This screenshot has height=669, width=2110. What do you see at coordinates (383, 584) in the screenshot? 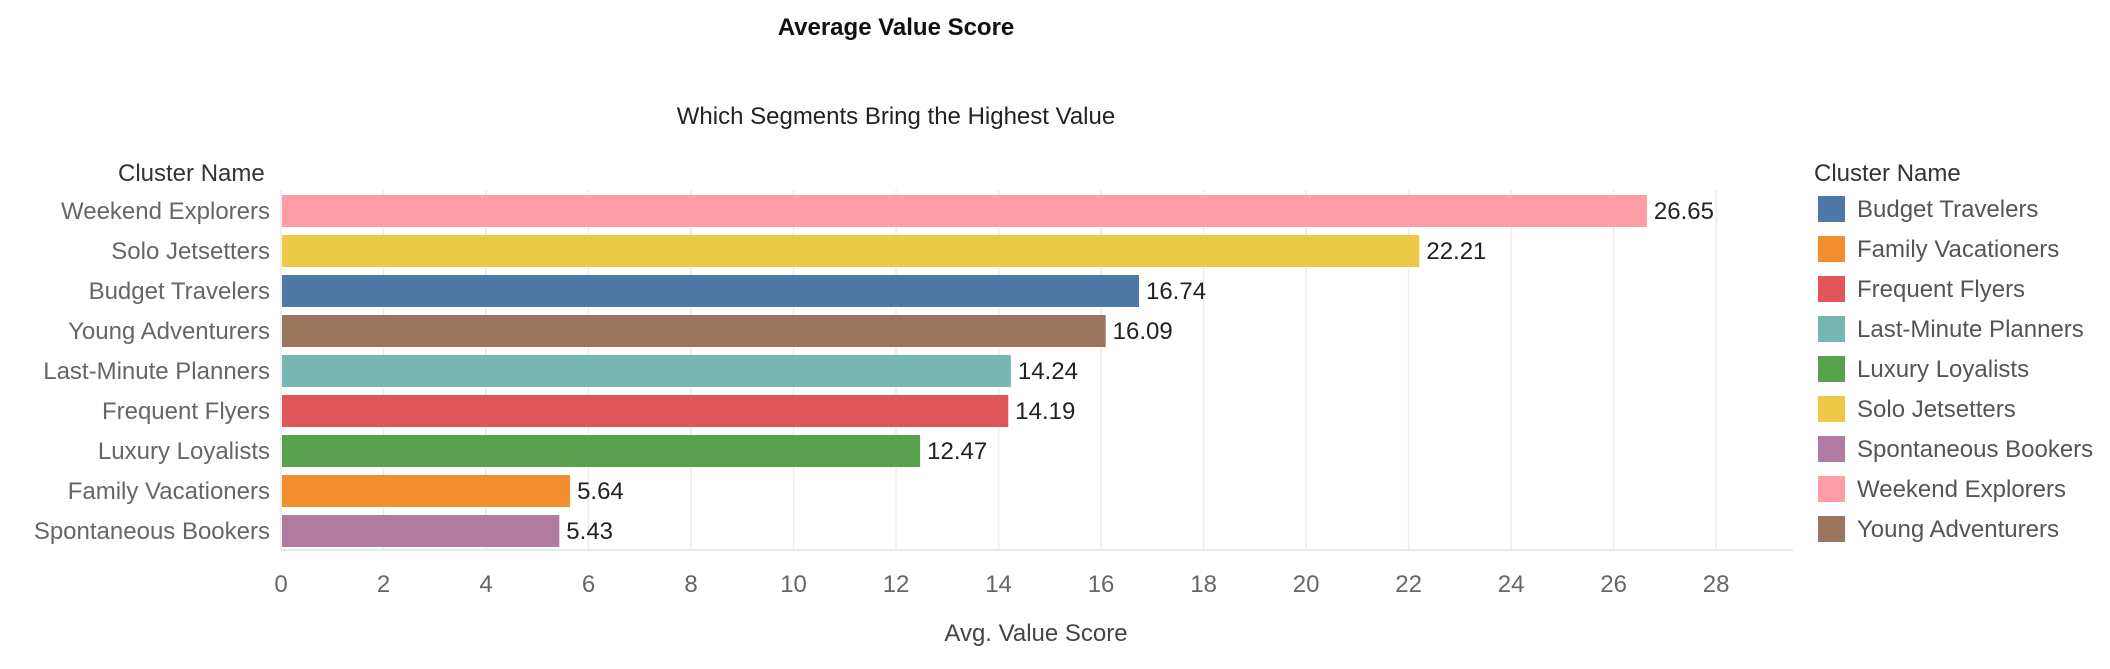
I see `x-tick-label: 2` at bounding box center [383, 584].